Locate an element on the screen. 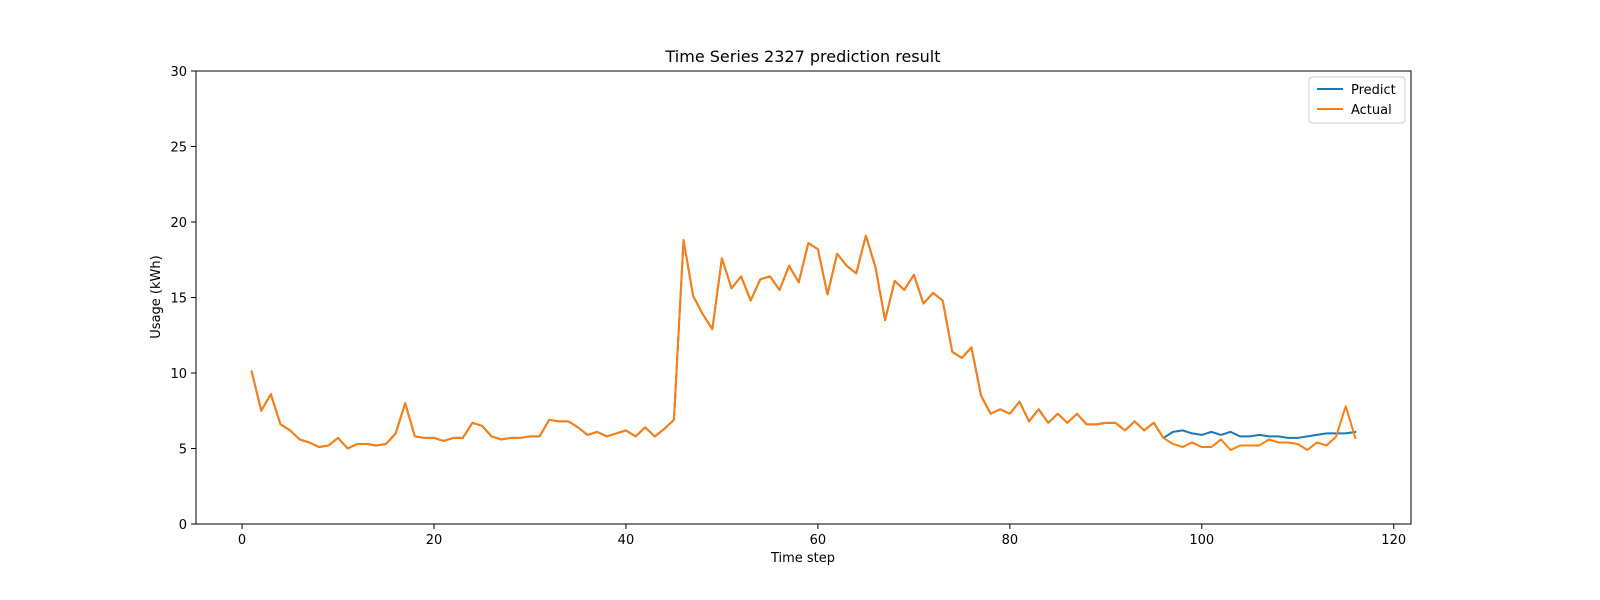  legend: Predict Actual is located at coordinates (1357, 100).